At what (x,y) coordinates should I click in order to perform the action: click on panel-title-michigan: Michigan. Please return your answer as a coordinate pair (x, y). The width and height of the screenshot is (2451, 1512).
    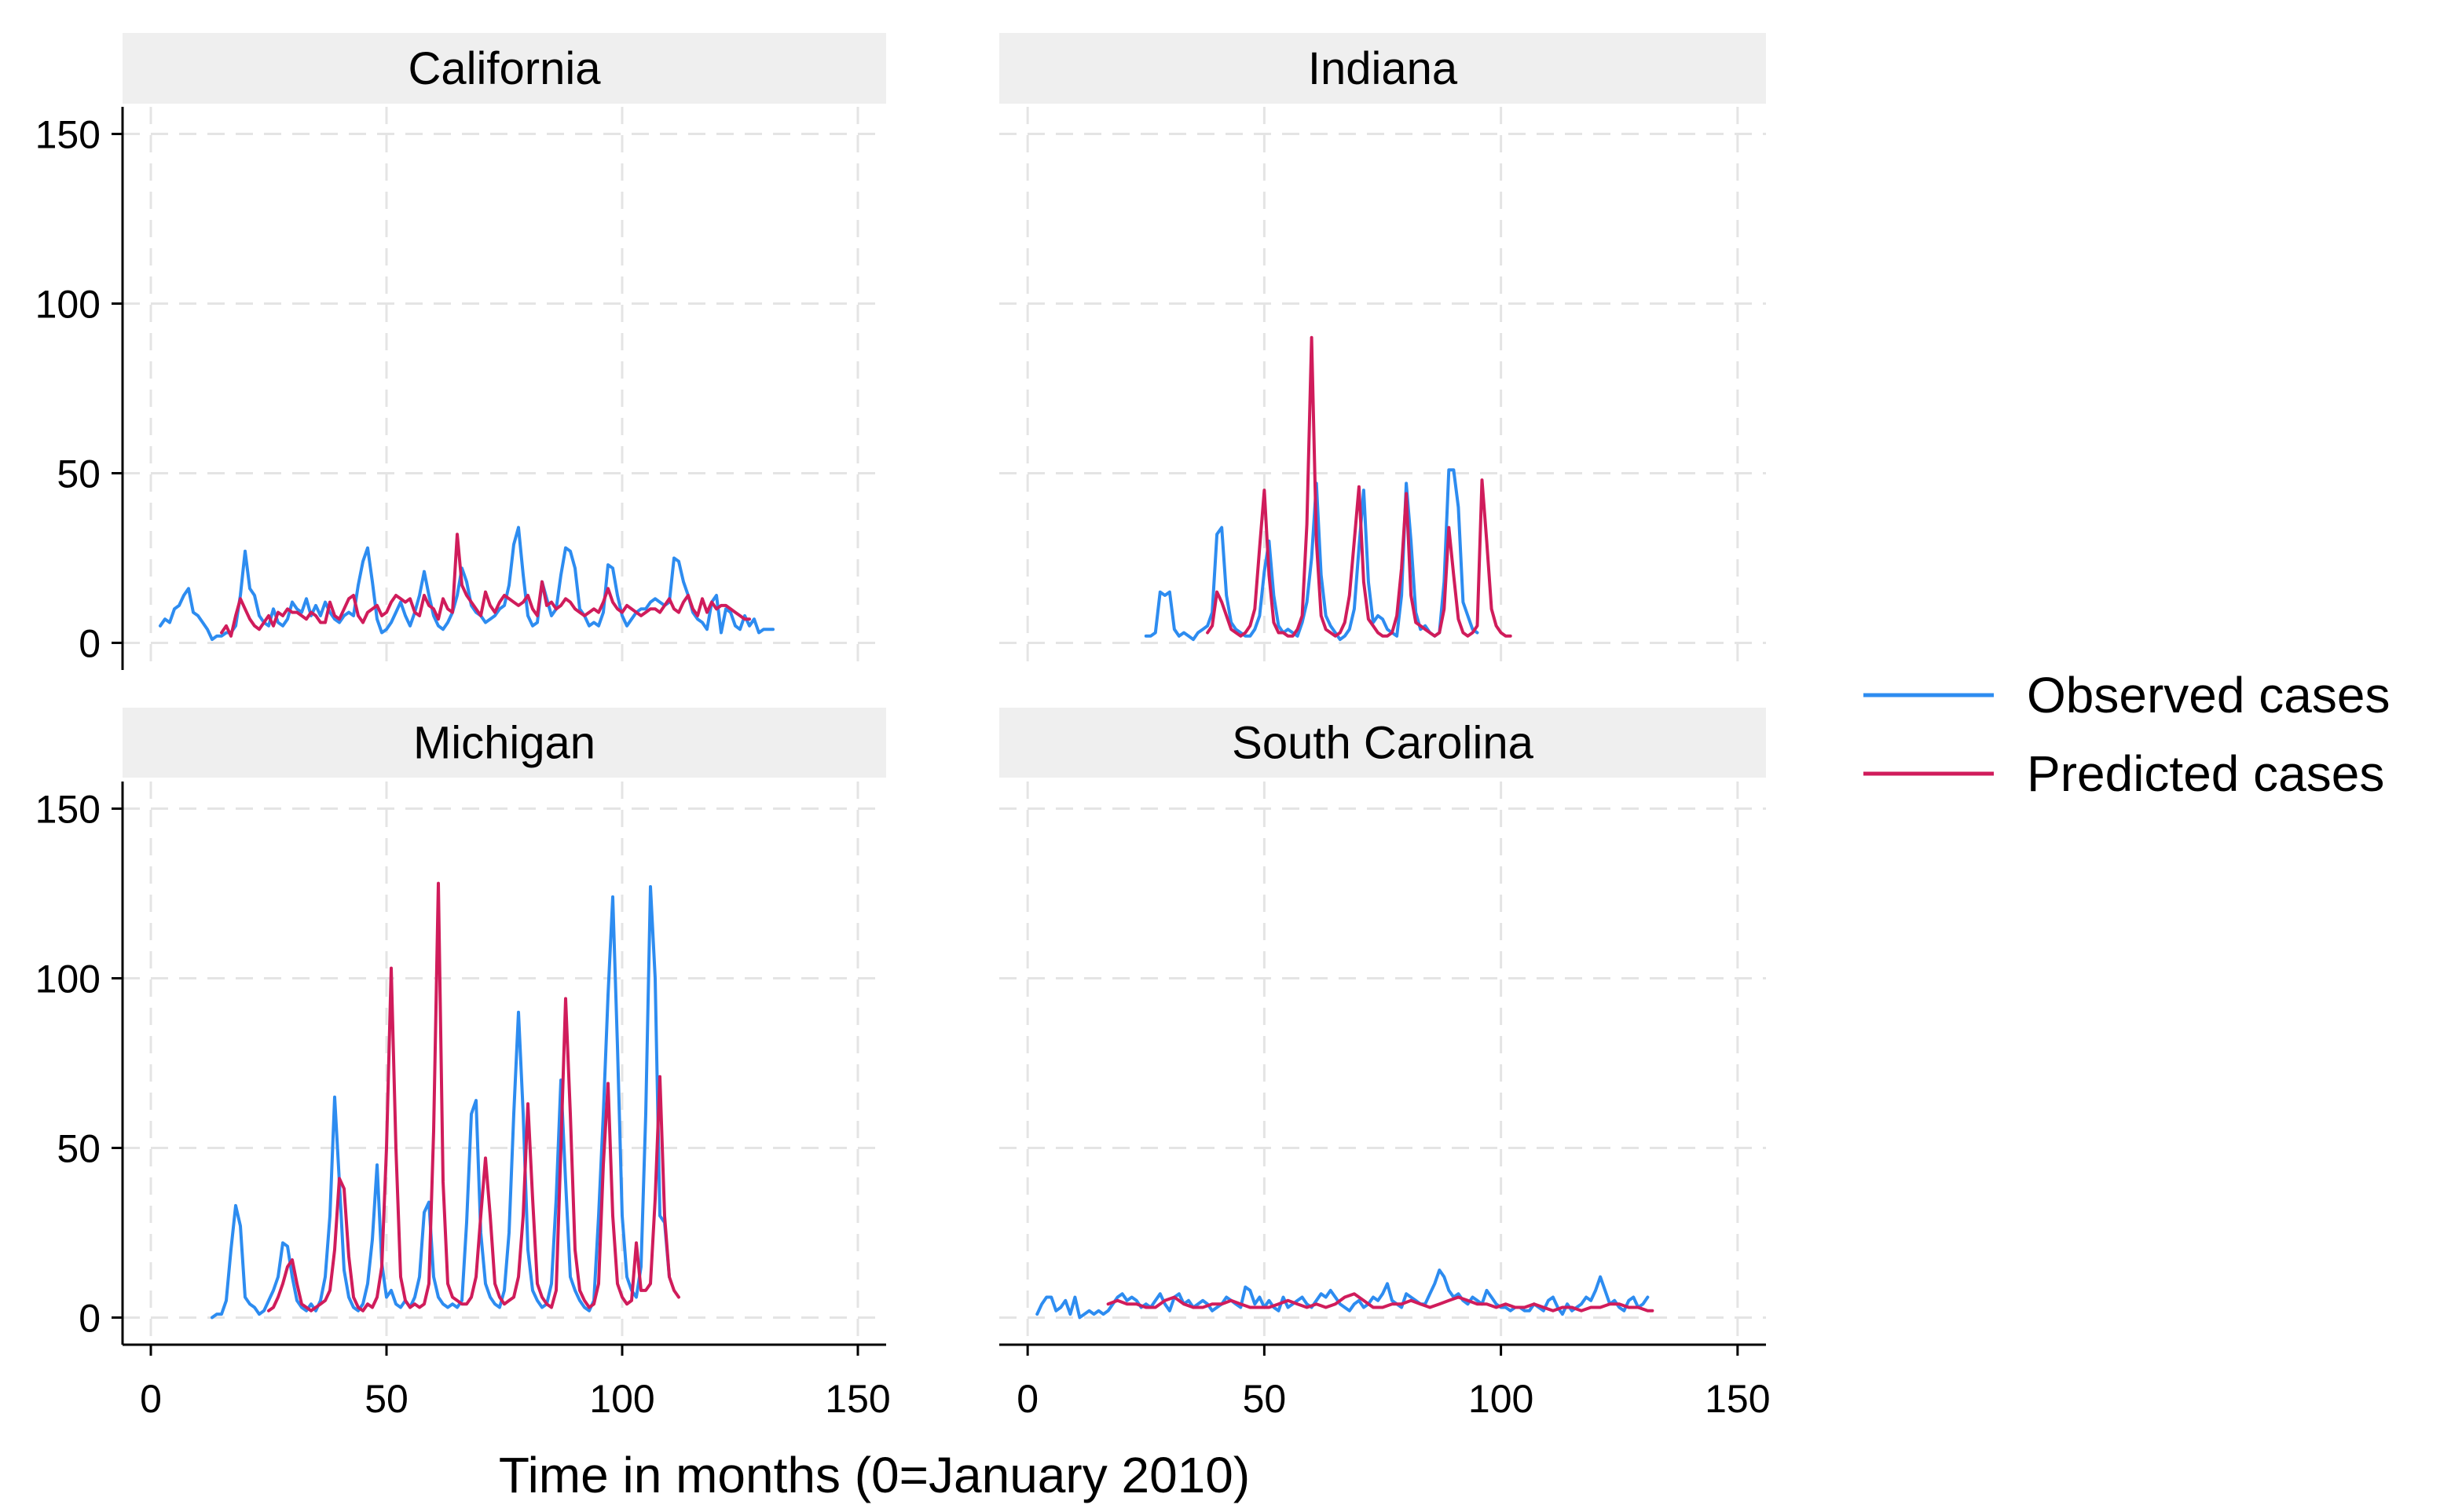
    Looking at the image, I should click on (504, 743).